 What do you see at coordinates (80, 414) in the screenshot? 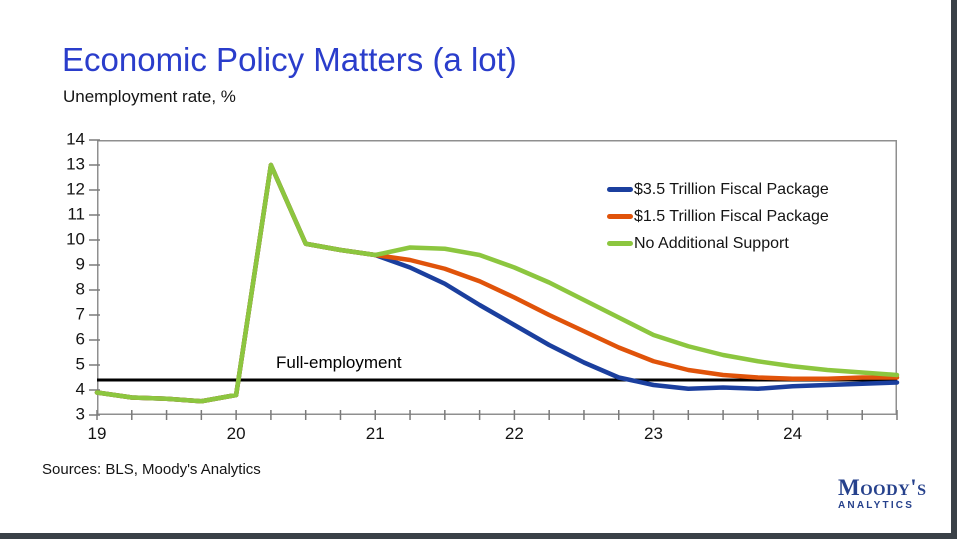
I see `y-tick-label: 3` at bounding box center [80, 414].